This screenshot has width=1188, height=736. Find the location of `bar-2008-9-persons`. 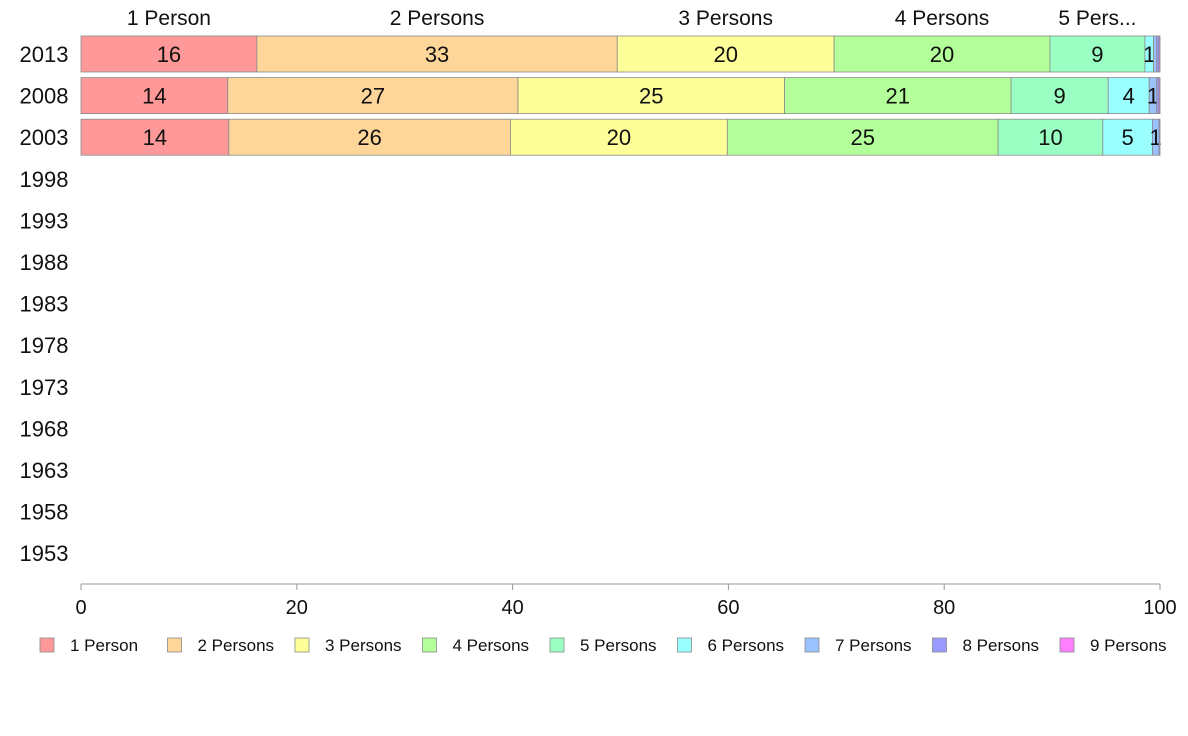

bar-2008-9-persons is located at coordinates (1159, 95).